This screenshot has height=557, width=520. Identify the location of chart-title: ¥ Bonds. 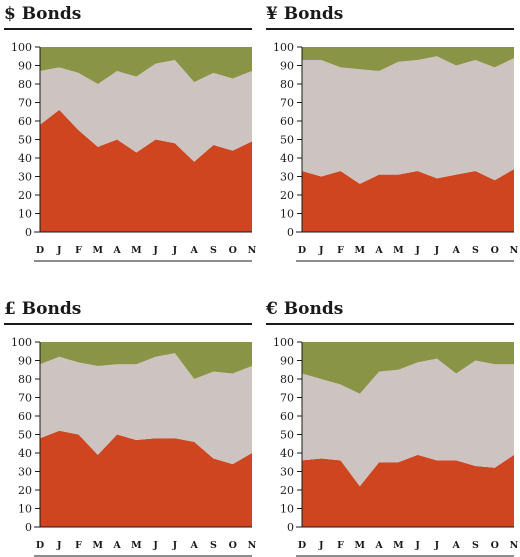
(305, 14).